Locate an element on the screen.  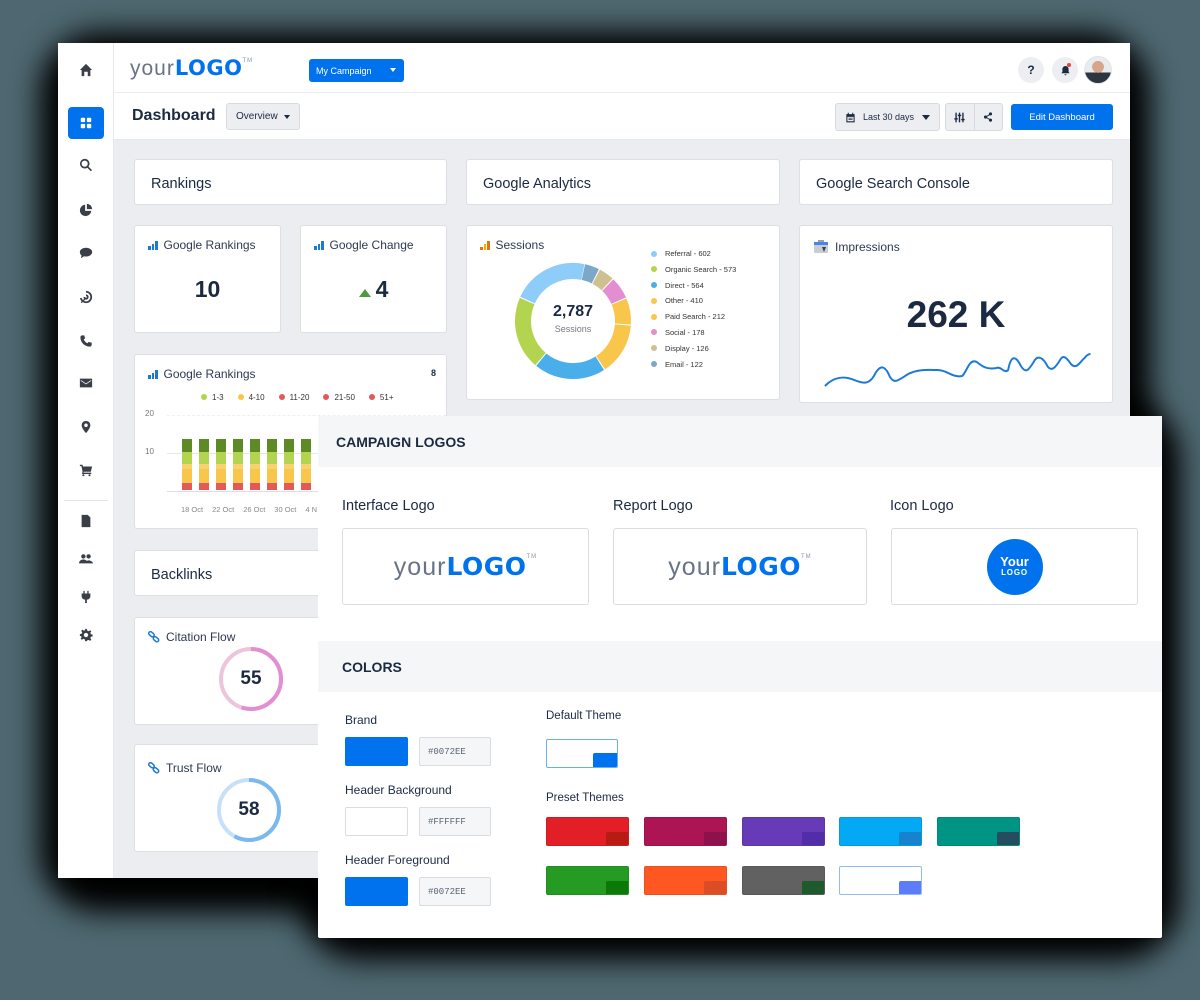
legend-item: Social - 178 is located at coordinates (693, 332).